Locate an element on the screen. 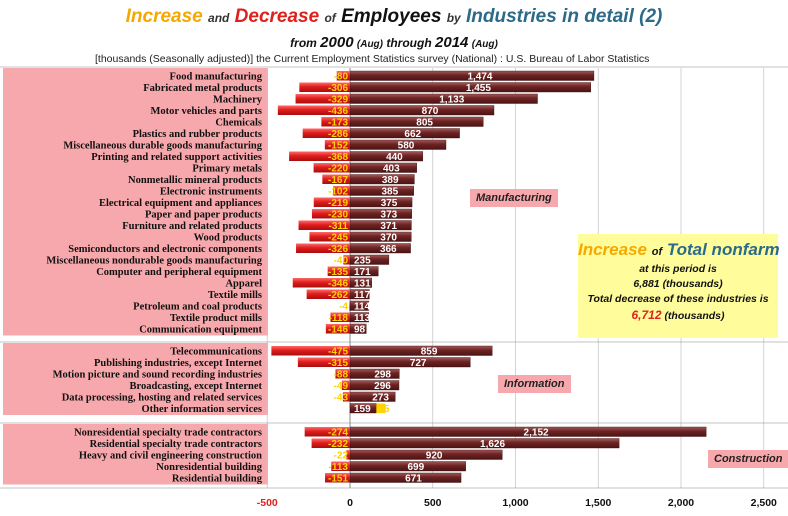  subtitle-end-month: (Aug) is located at coordinates (484, 44).